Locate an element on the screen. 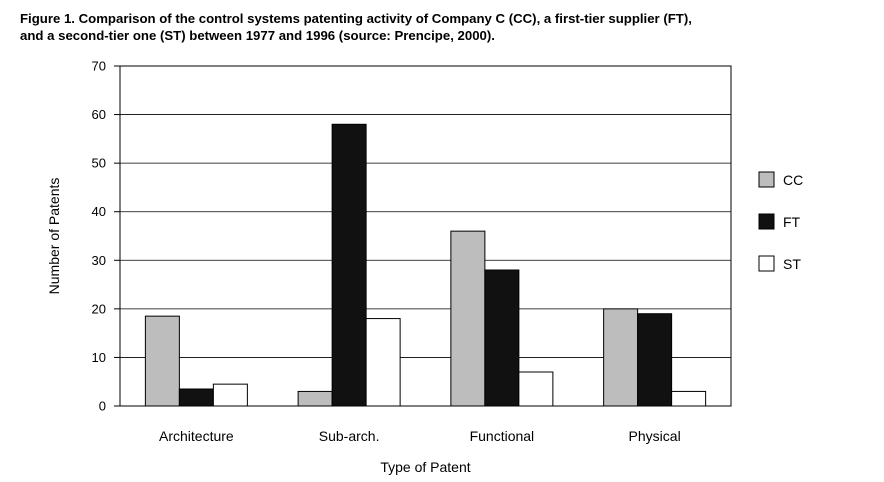 This screenshot has height=482, width=884. y-tick-label-40: 40 is located at coordinates (99, 211).